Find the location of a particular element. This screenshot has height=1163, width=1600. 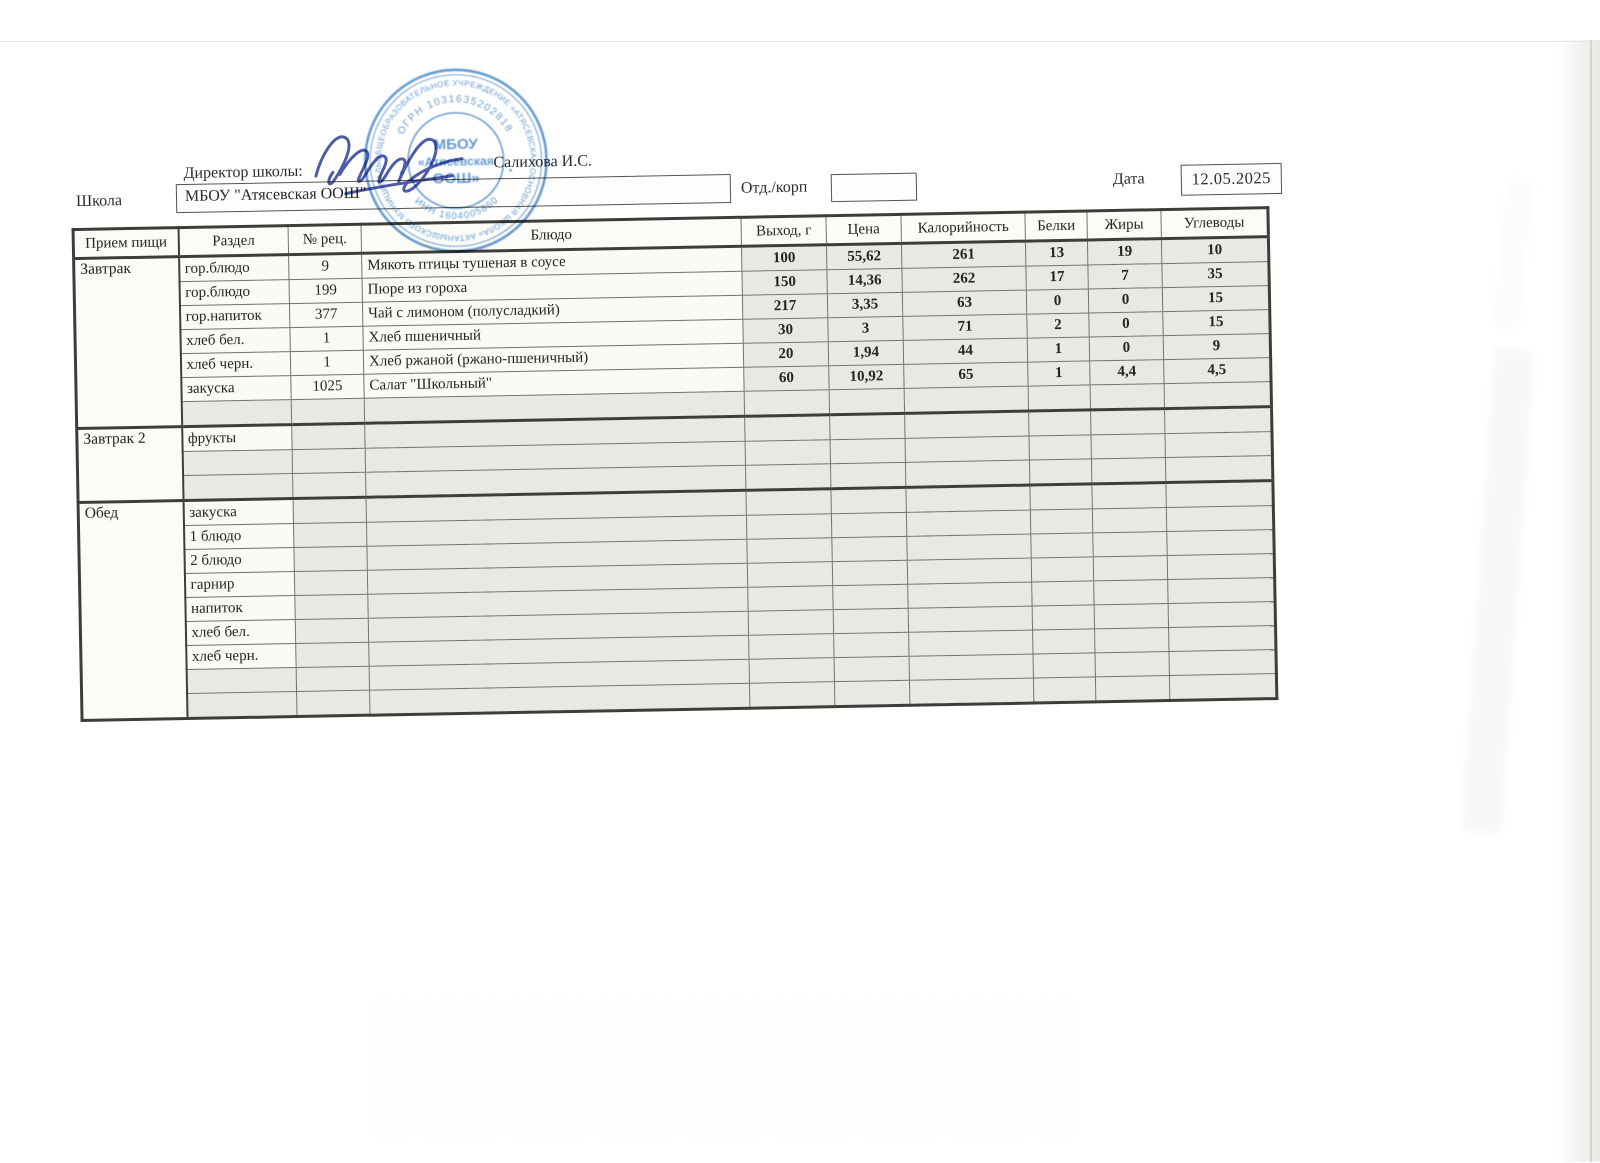

kcal-cell: 63 is located at coordinates (964, 303).